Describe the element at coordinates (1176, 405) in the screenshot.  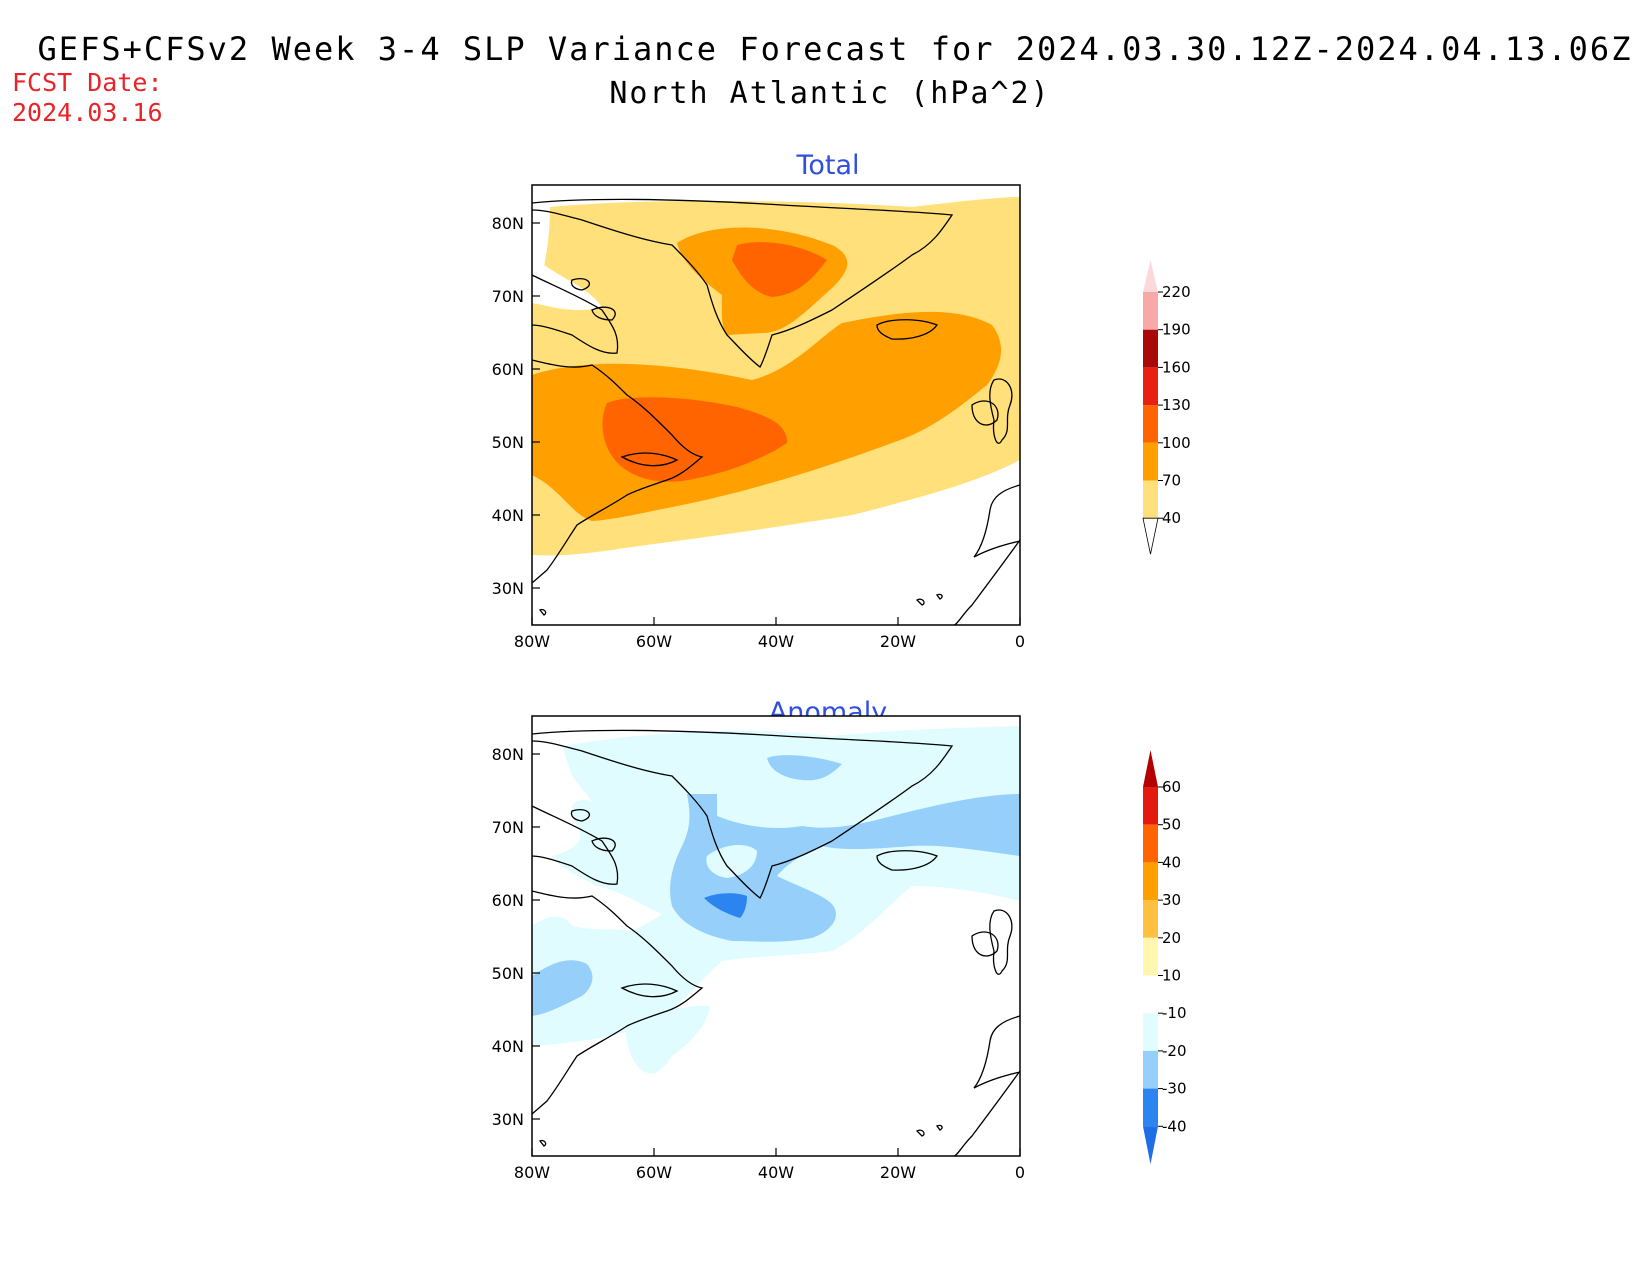
I see `colorbar-label: 130` at that location.